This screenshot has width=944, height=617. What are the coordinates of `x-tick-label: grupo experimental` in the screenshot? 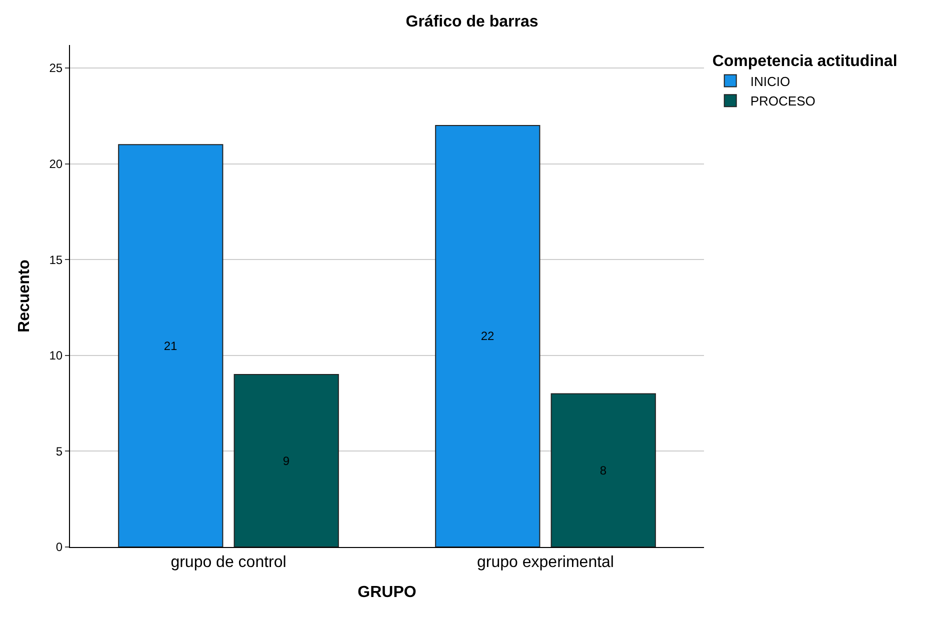 It's located at (545, 563).